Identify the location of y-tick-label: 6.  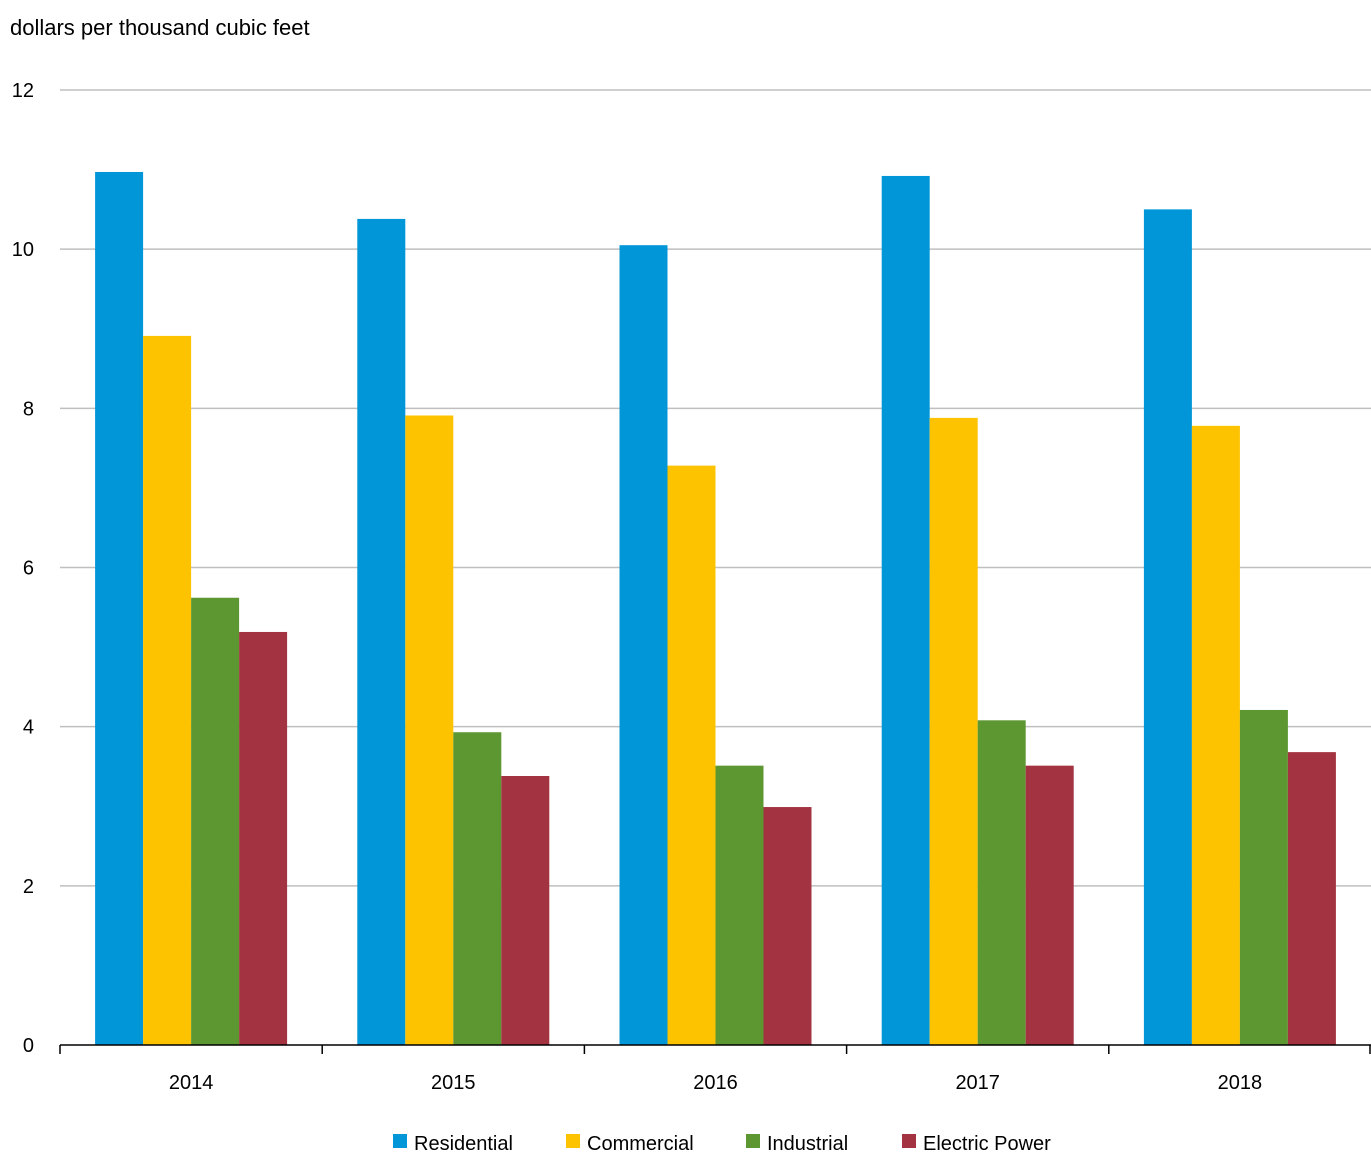
(28, 569).